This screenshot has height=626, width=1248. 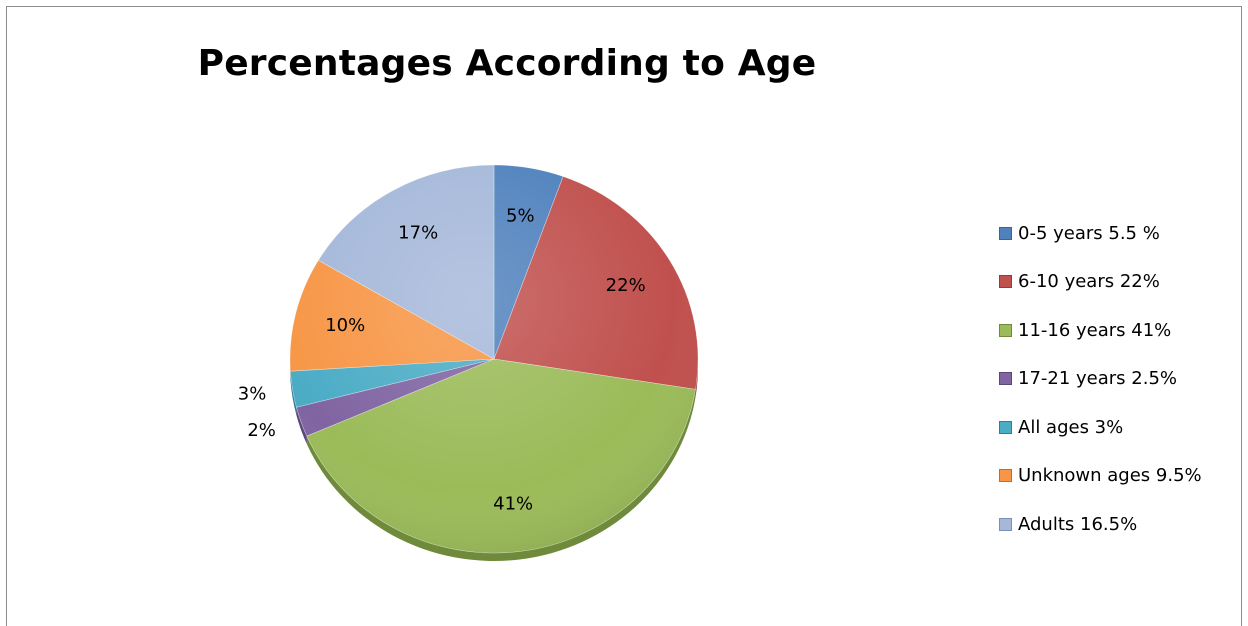 I want to click on legend-item-all-ages: All ages 3%, so click(x=1123, y=427).